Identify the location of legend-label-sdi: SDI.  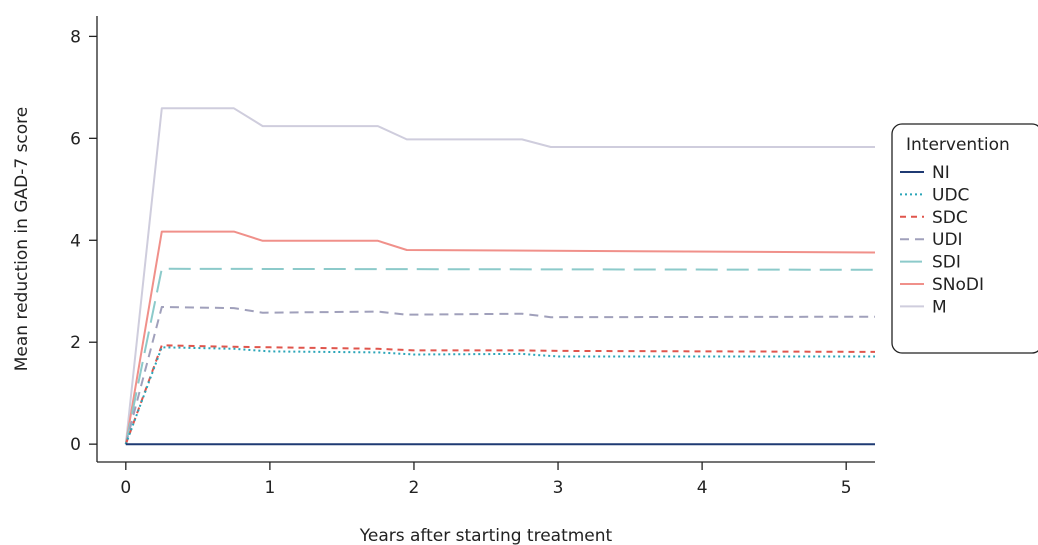
(946, 263).